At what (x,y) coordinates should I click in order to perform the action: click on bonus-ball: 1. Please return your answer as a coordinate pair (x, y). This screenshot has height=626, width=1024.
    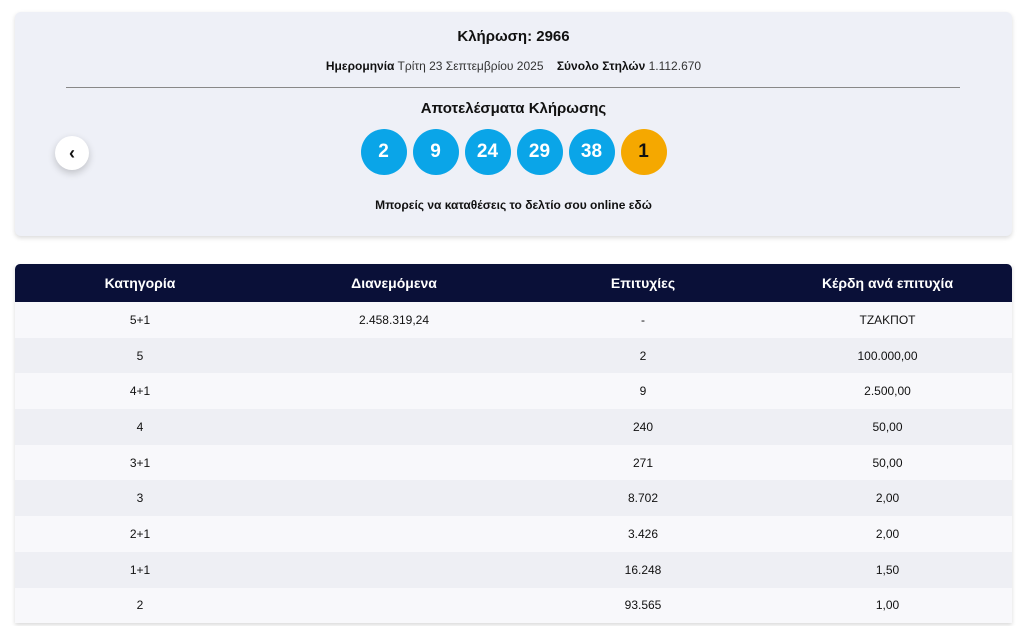
    Looking at the image, I should click on (643, 152).